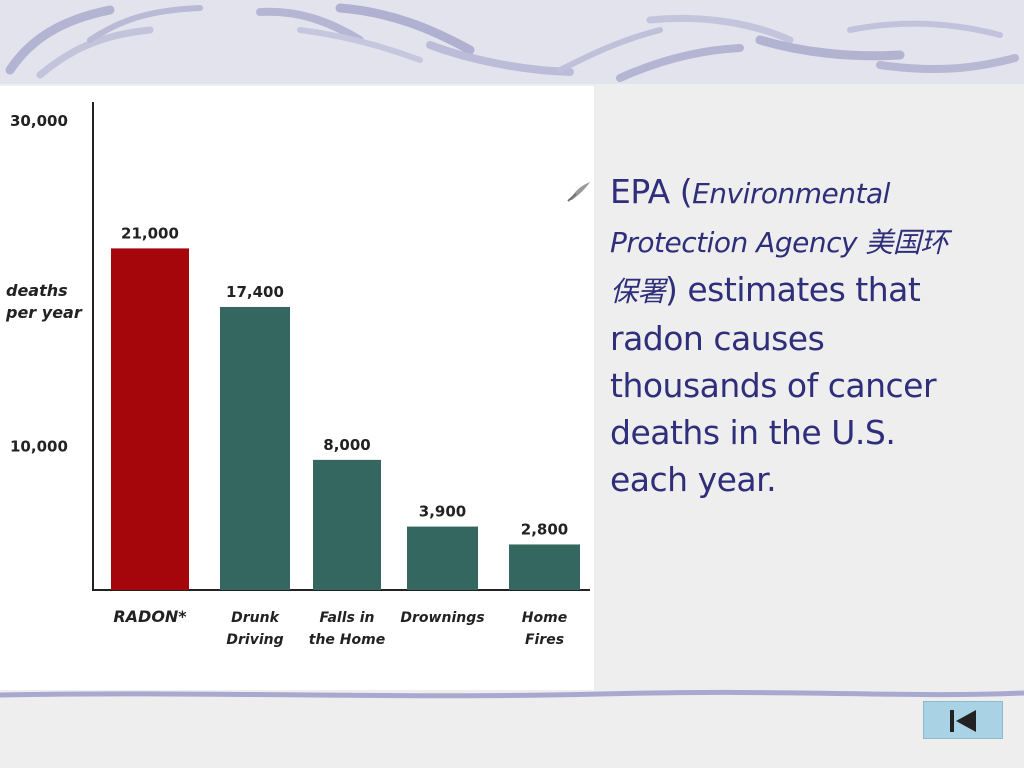 The height and width of the screenshot is (768, 1024). I want to click on first-slide-icon, so click(963, 721).